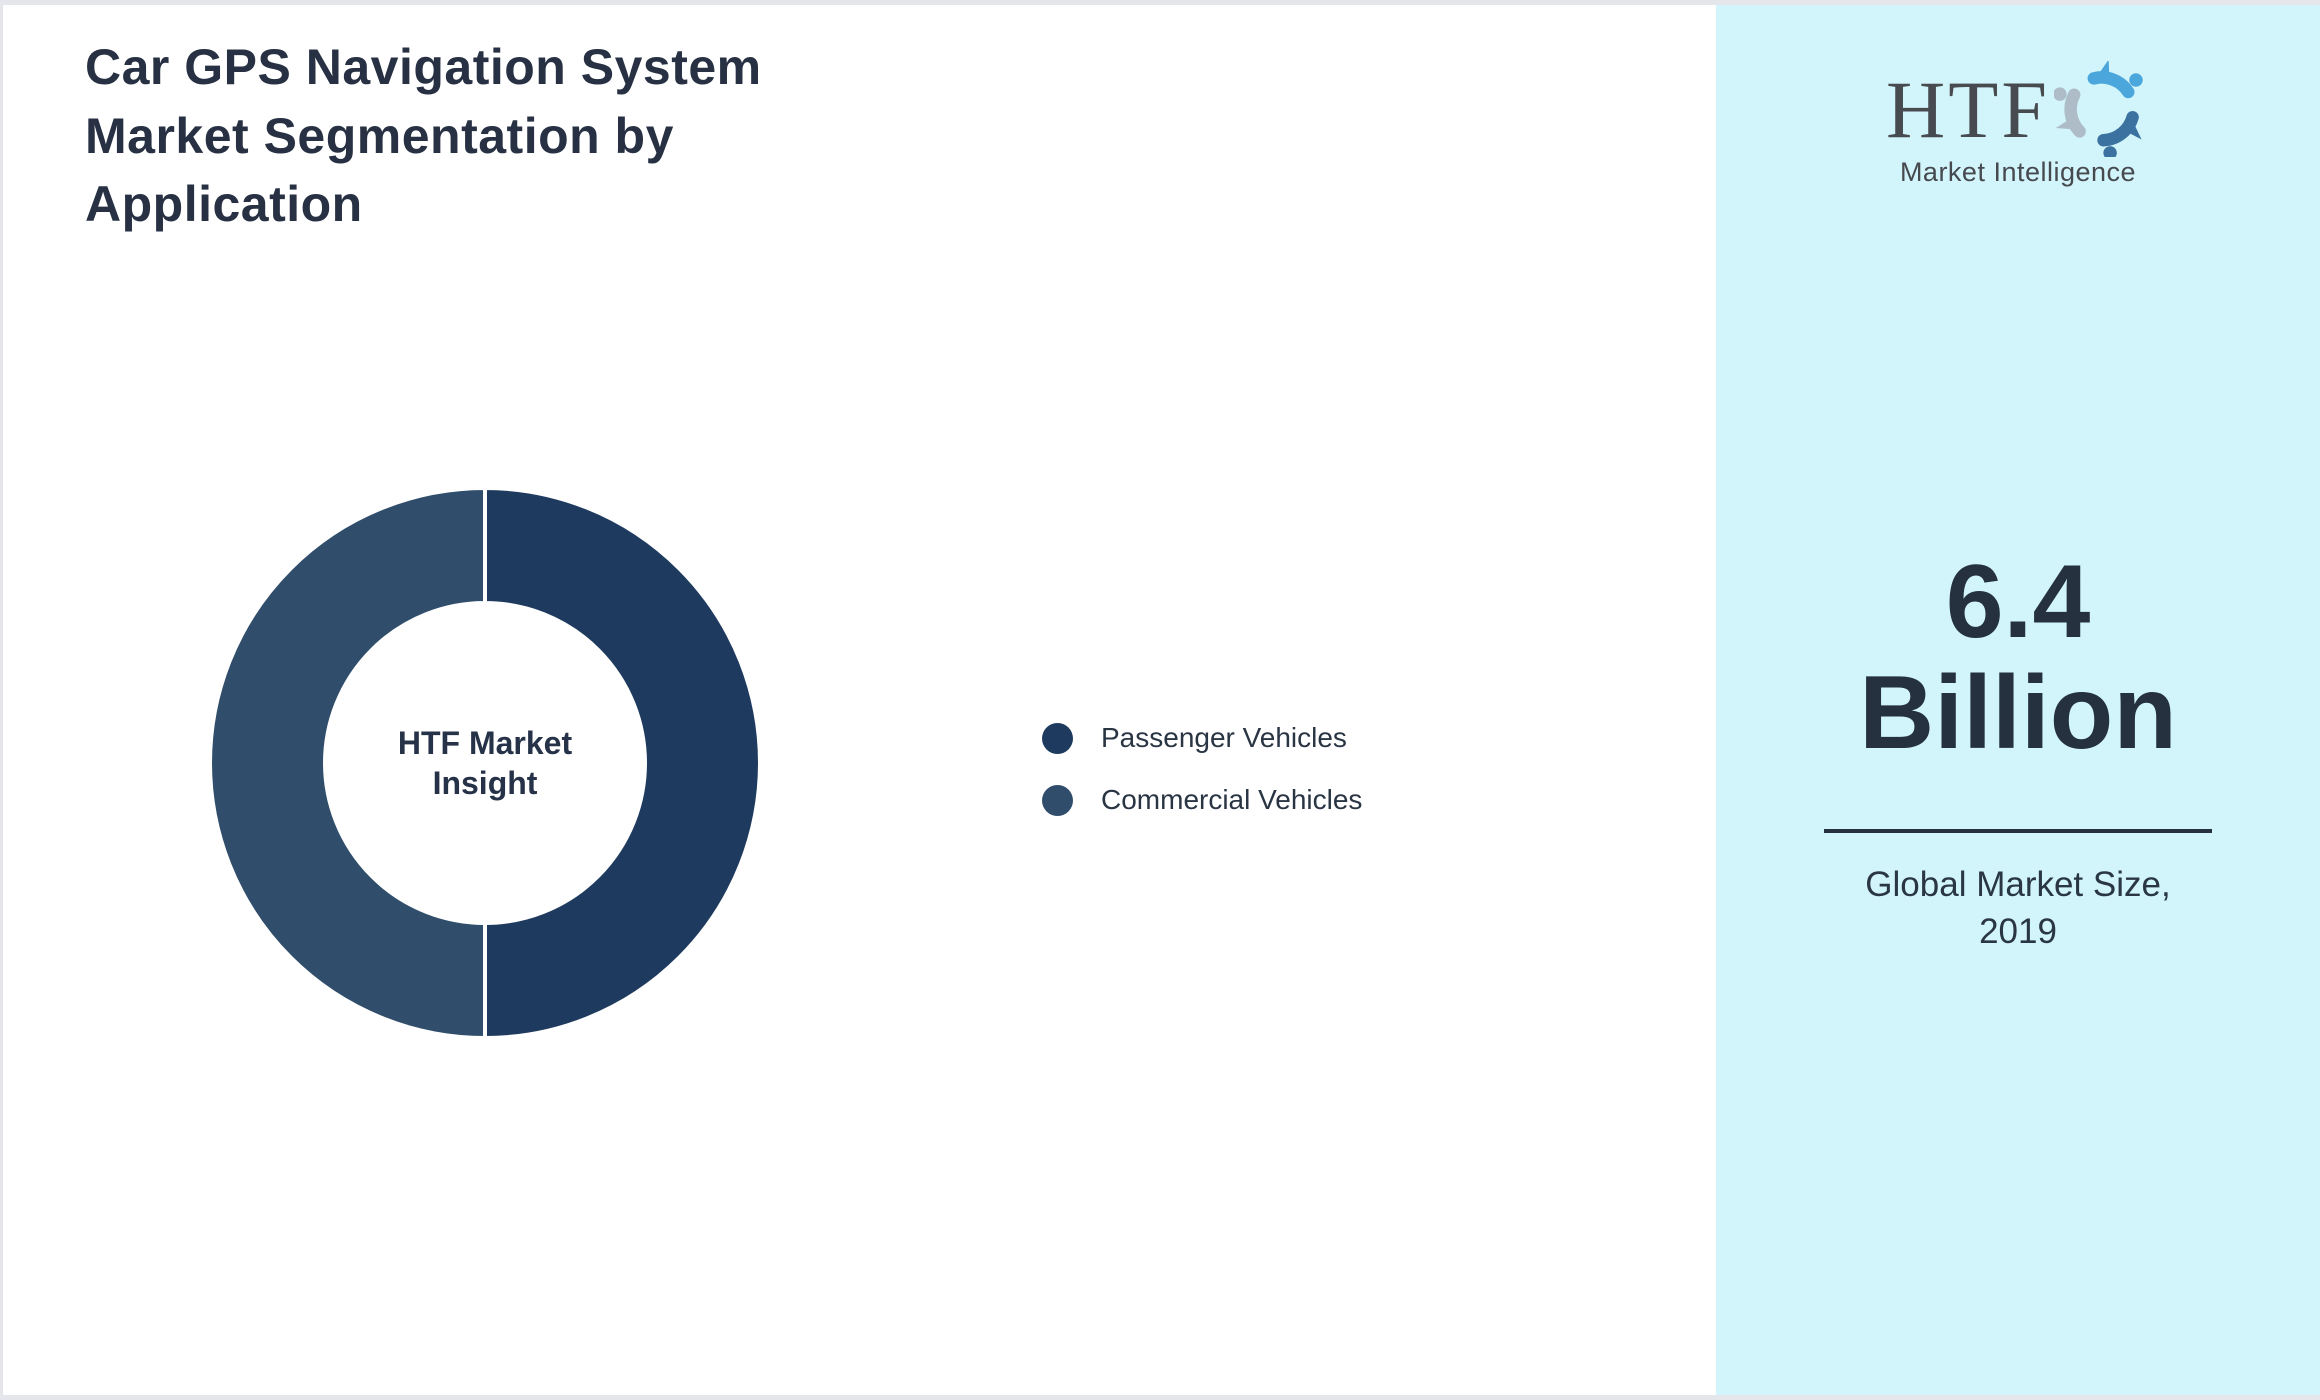  I want to click on legend-swatch-commercial-icon, so click(1057, 800).